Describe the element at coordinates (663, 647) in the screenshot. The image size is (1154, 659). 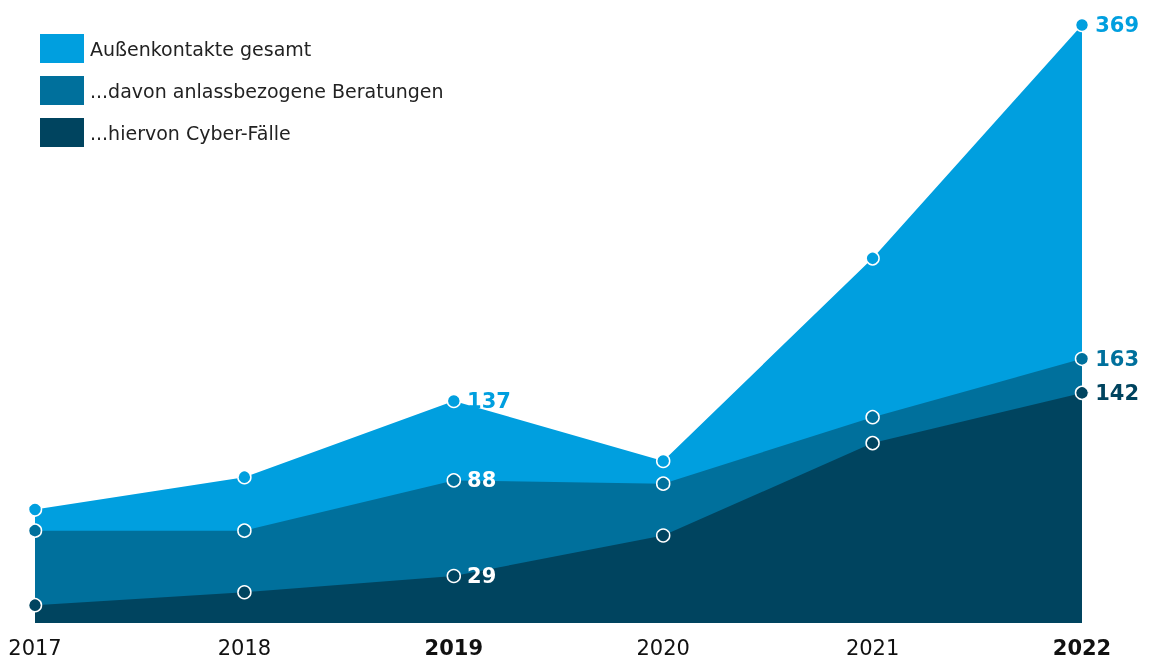
I see `x-tick-label: 2020` at that location.